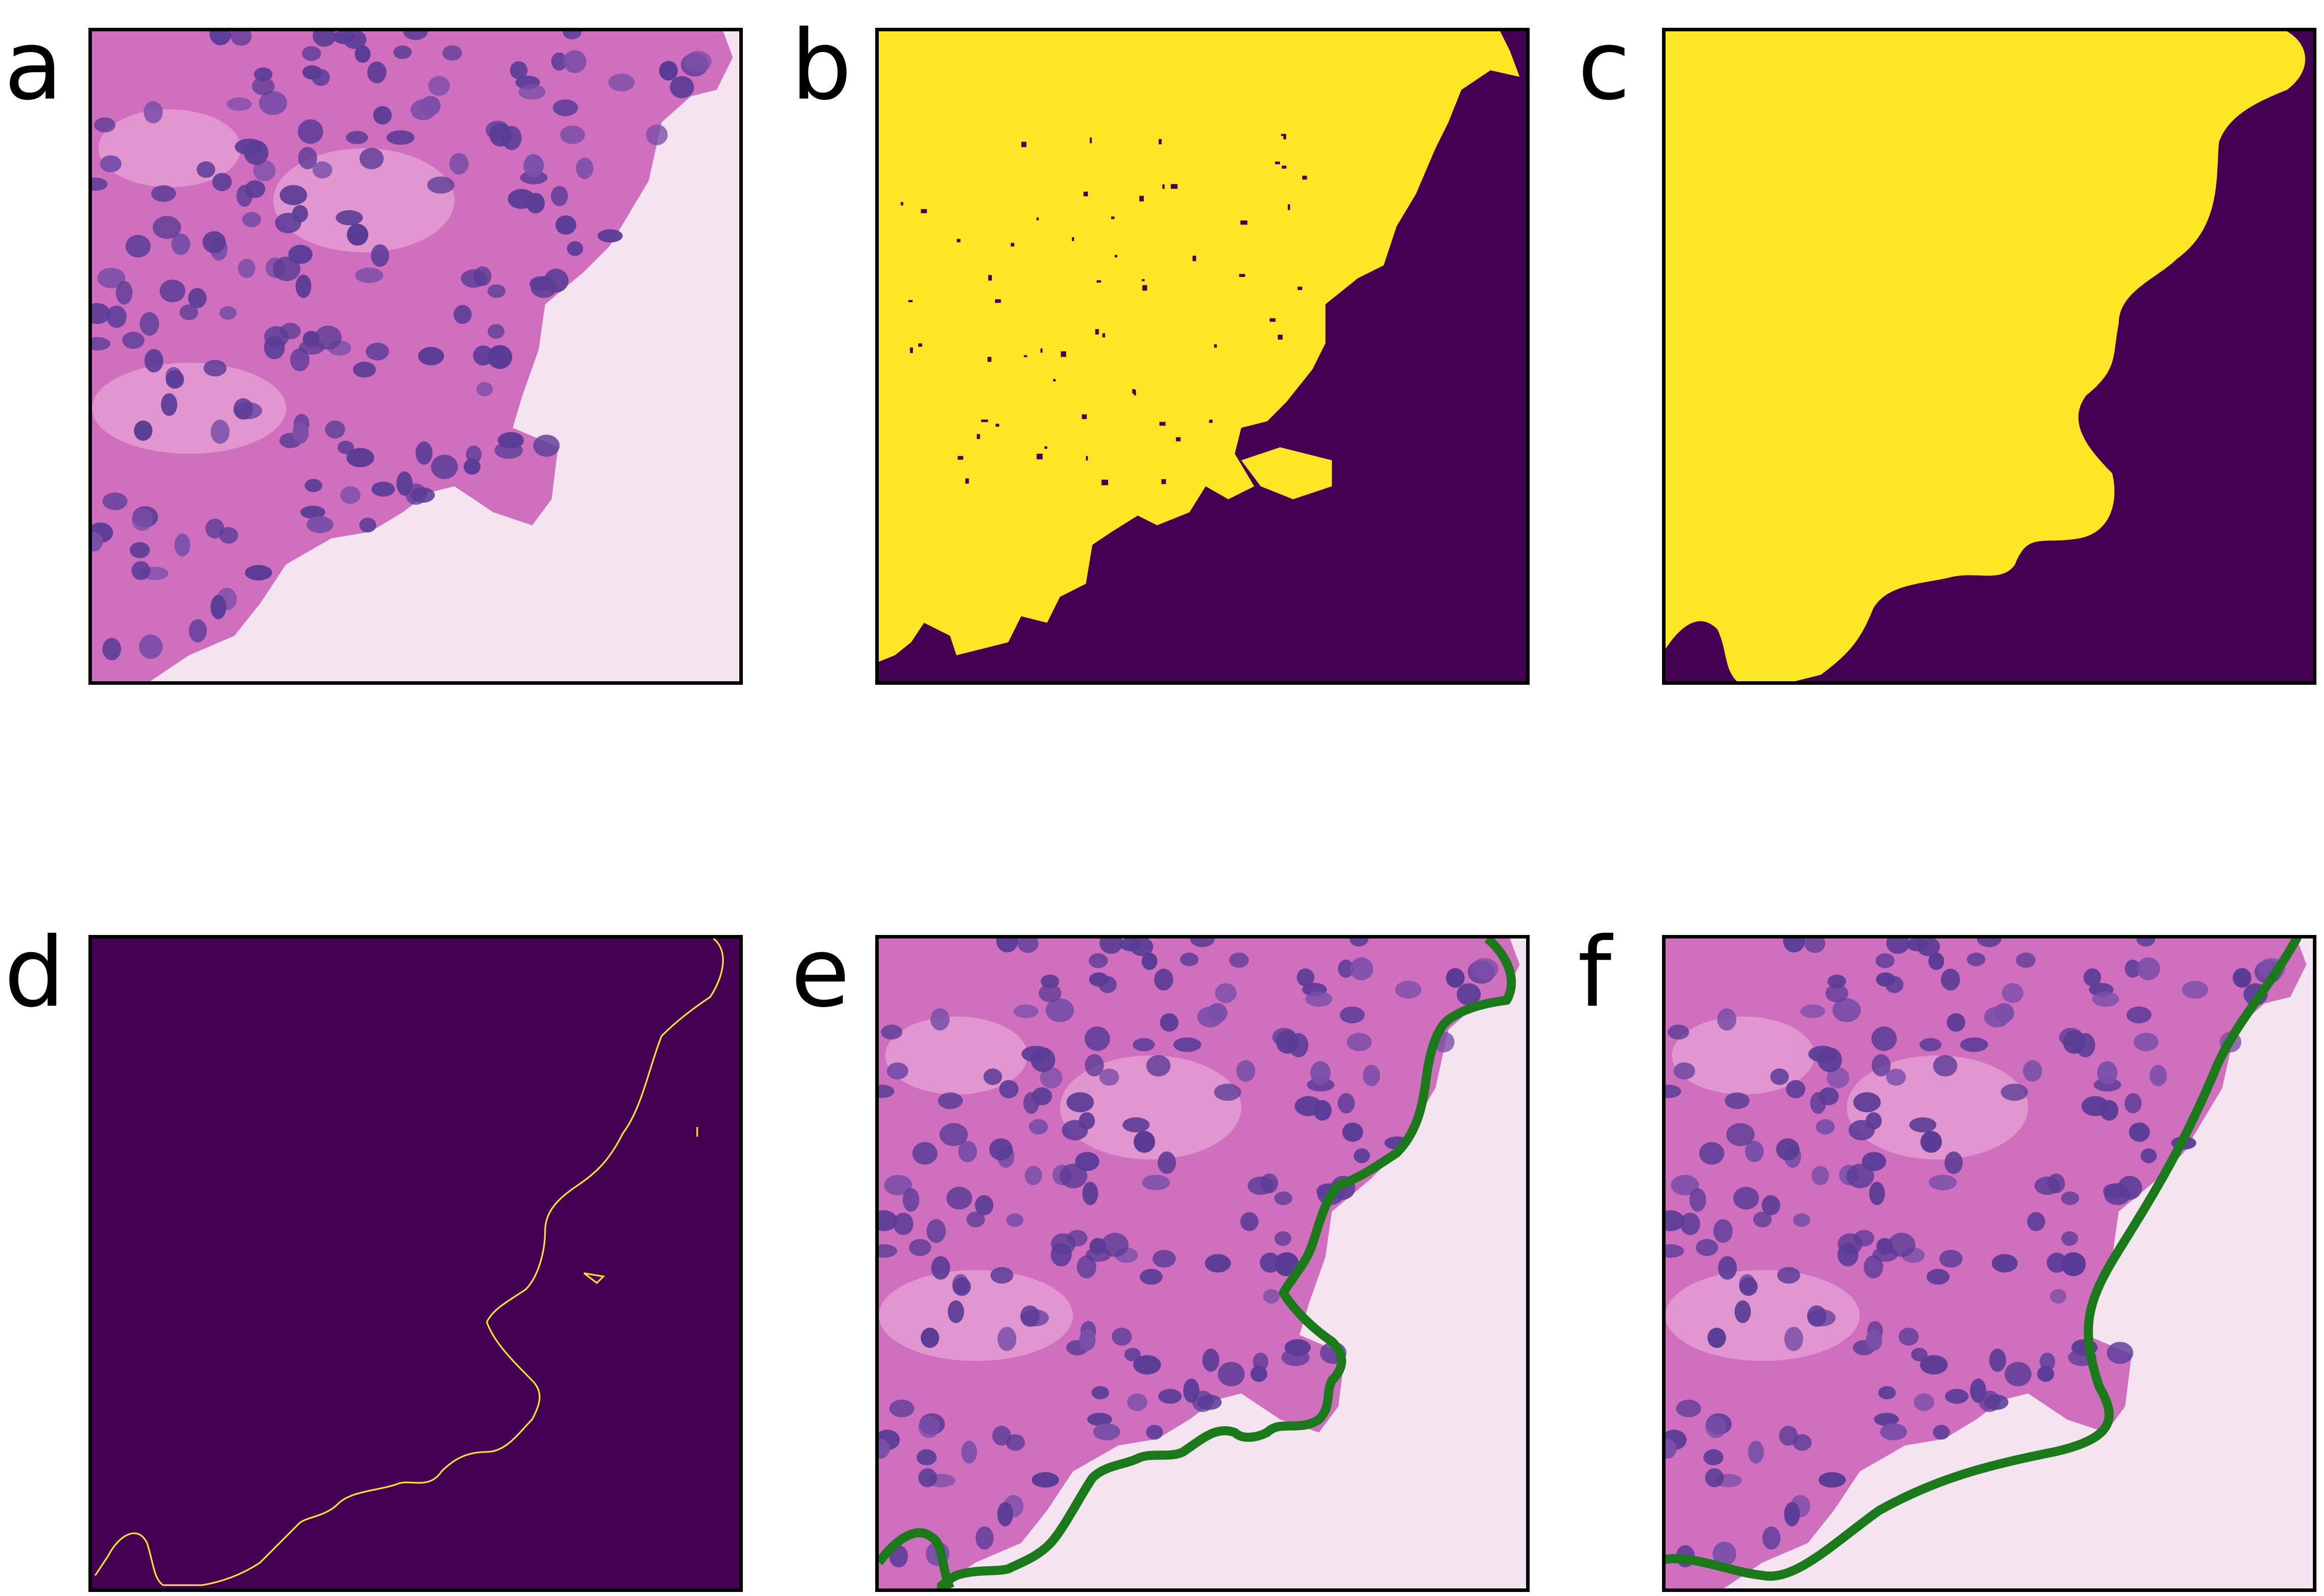  I want to click on panel-label-f: f, so click(1594, 973).